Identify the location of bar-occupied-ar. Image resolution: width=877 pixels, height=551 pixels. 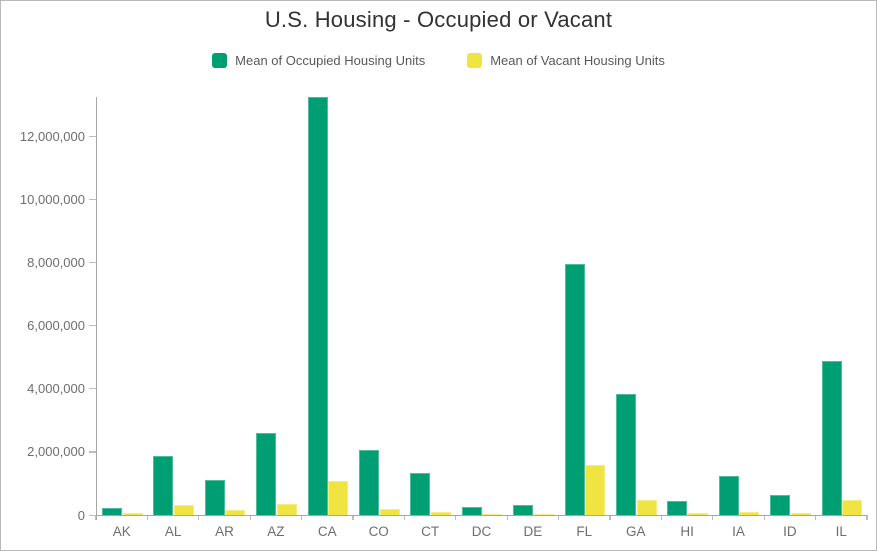
(214, 497).